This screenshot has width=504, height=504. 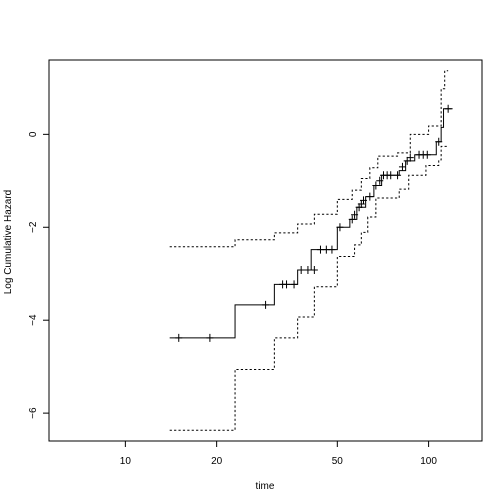 I want to click on y-tick-label: 0, so click(x=33, y=134).